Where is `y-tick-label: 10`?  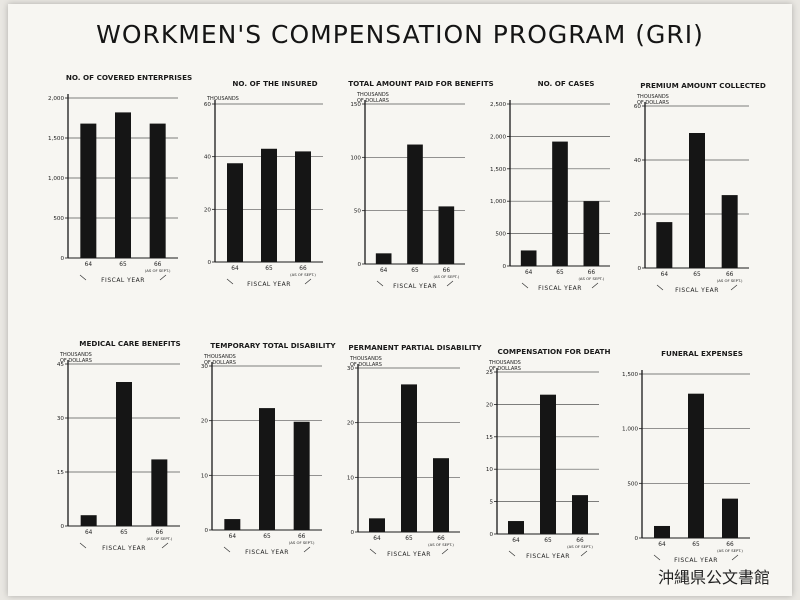
y-tick-label: 10 is located at coordinates (205, 476).